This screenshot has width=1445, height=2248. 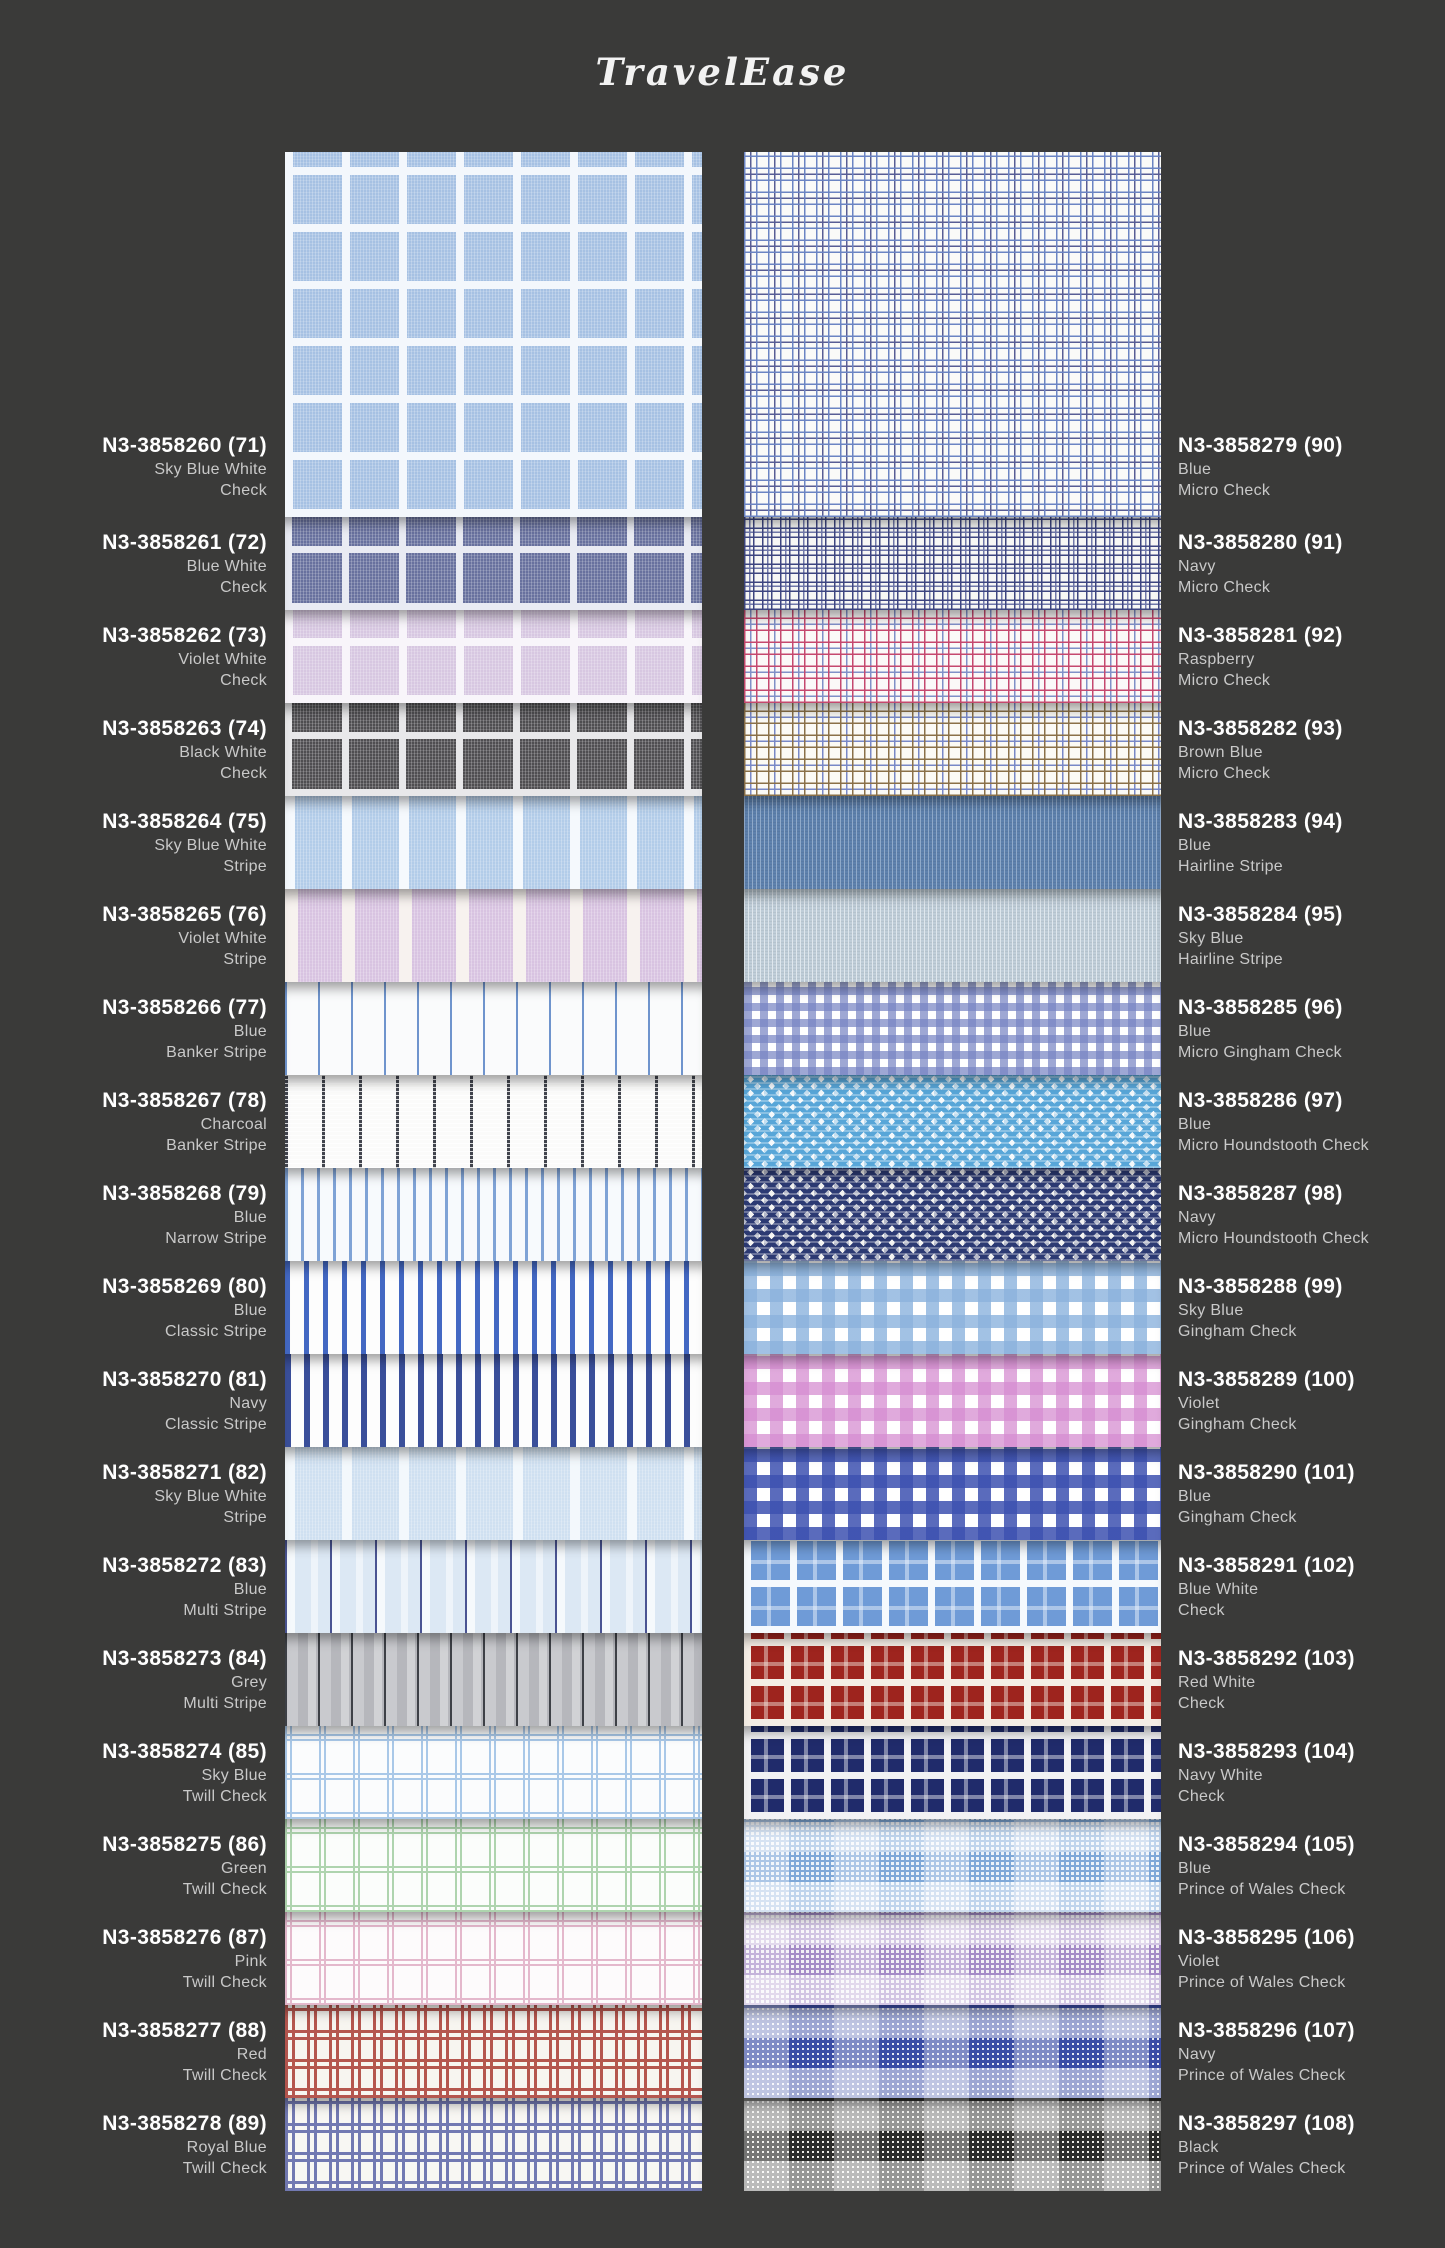 I want to click on swatch-color-name: Raspberry, so click(x=1216, y=659).